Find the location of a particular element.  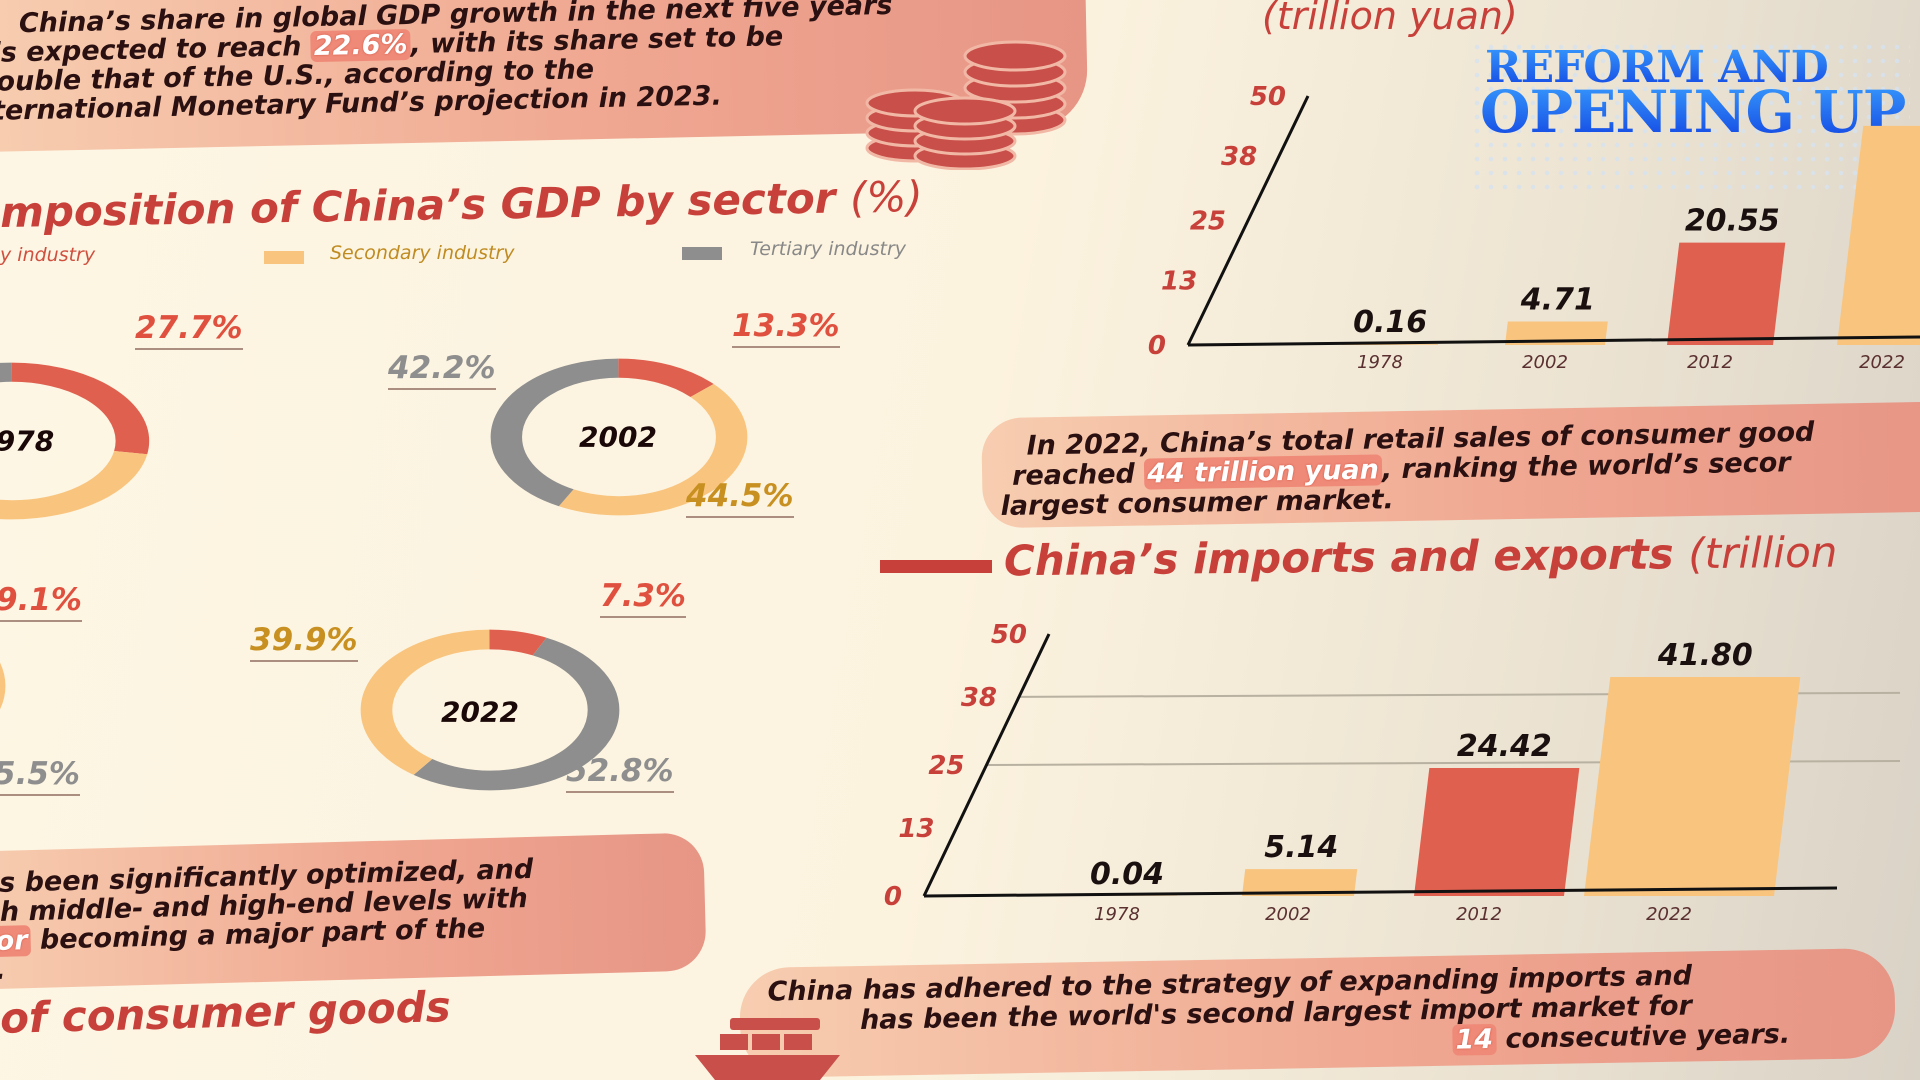

logo-line-1: Reform and is located at coordinates (1657, 67).